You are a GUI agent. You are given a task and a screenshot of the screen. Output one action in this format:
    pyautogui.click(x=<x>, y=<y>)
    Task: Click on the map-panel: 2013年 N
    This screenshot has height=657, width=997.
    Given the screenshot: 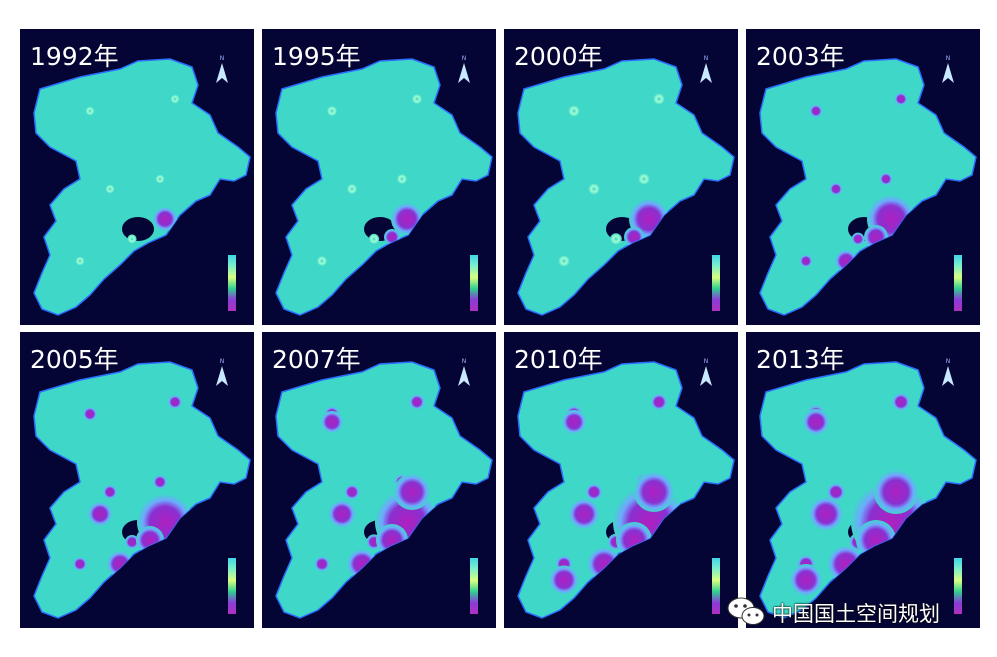 What is the action you would take?
    pyautogui.click(x=863, y=480)
    